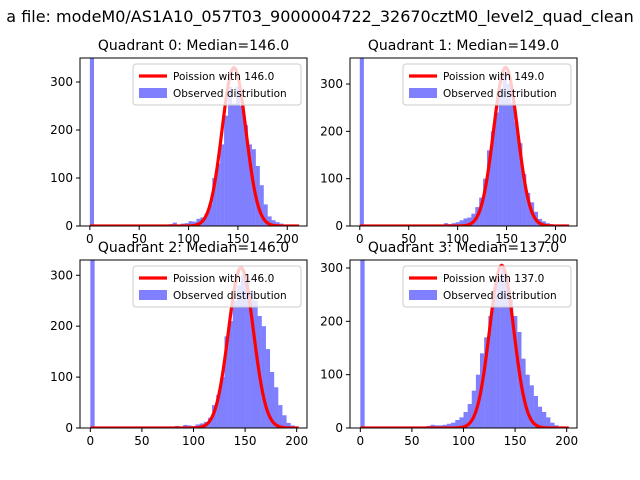  I want to click on quadrant-0-legend-bar-swatch, so click(153, 93).